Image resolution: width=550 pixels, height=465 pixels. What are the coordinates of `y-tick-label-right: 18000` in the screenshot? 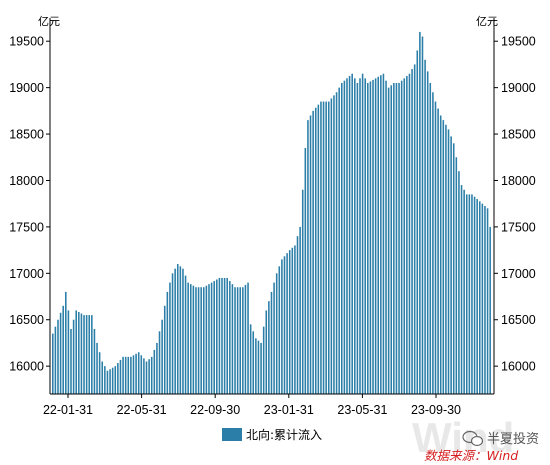 It's located at (518, 181).